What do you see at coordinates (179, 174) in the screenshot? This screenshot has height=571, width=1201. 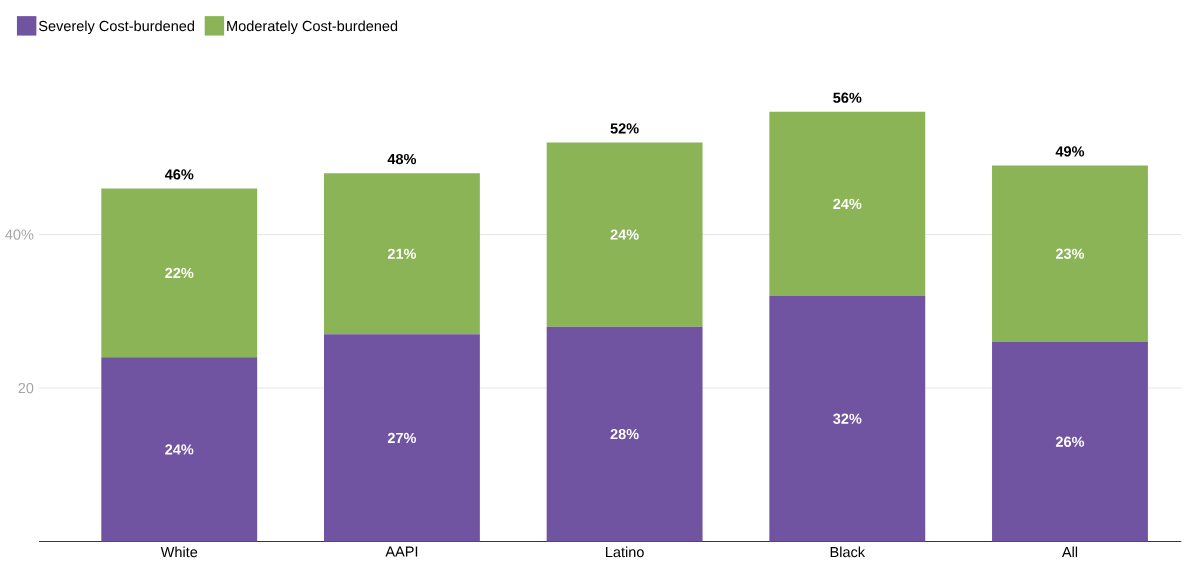 I see `total-label: 46%` at bounding box center [179, 174].